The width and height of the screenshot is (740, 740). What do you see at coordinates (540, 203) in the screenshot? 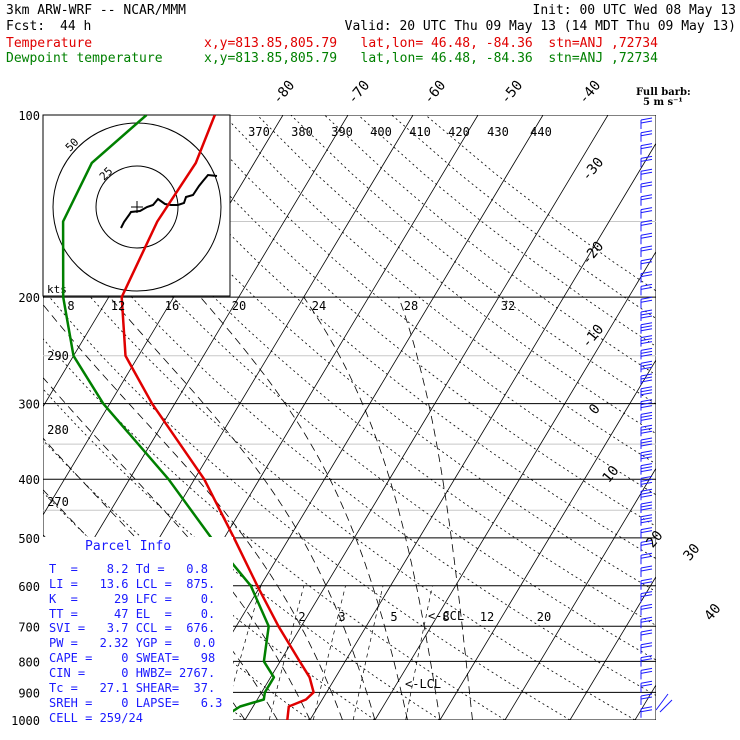
I see `dry-adiabat` at bounding box center [540, 203].